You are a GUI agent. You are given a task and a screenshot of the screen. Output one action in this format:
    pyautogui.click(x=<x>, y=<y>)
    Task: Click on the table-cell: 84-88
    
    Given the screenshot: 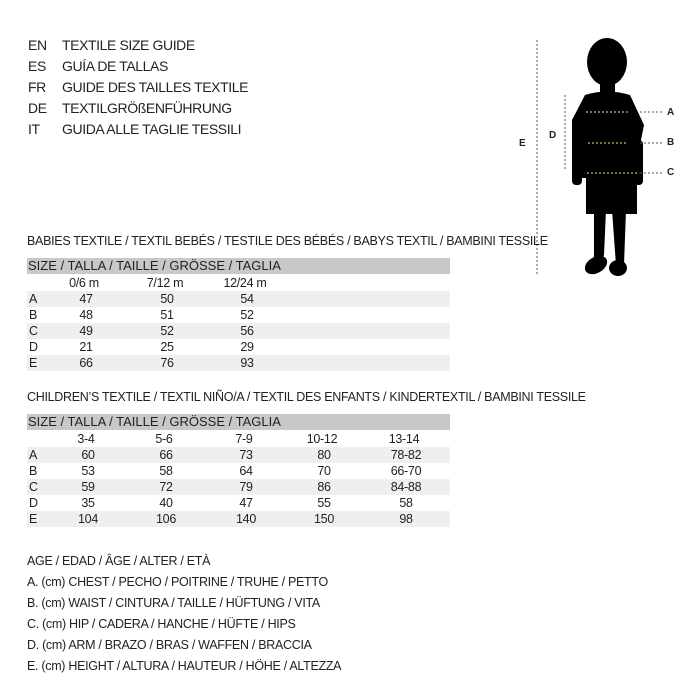 What is the action you would take?
    pyautogui.click(x=406, y=487)
    